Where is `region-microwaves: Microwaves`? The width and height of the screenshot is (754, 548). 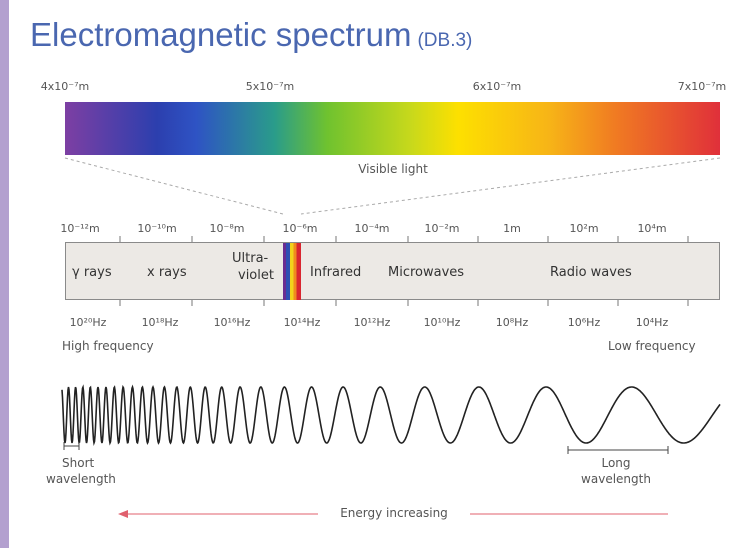 region-microwaves: Microwaves is located at coordinates (426, 272).